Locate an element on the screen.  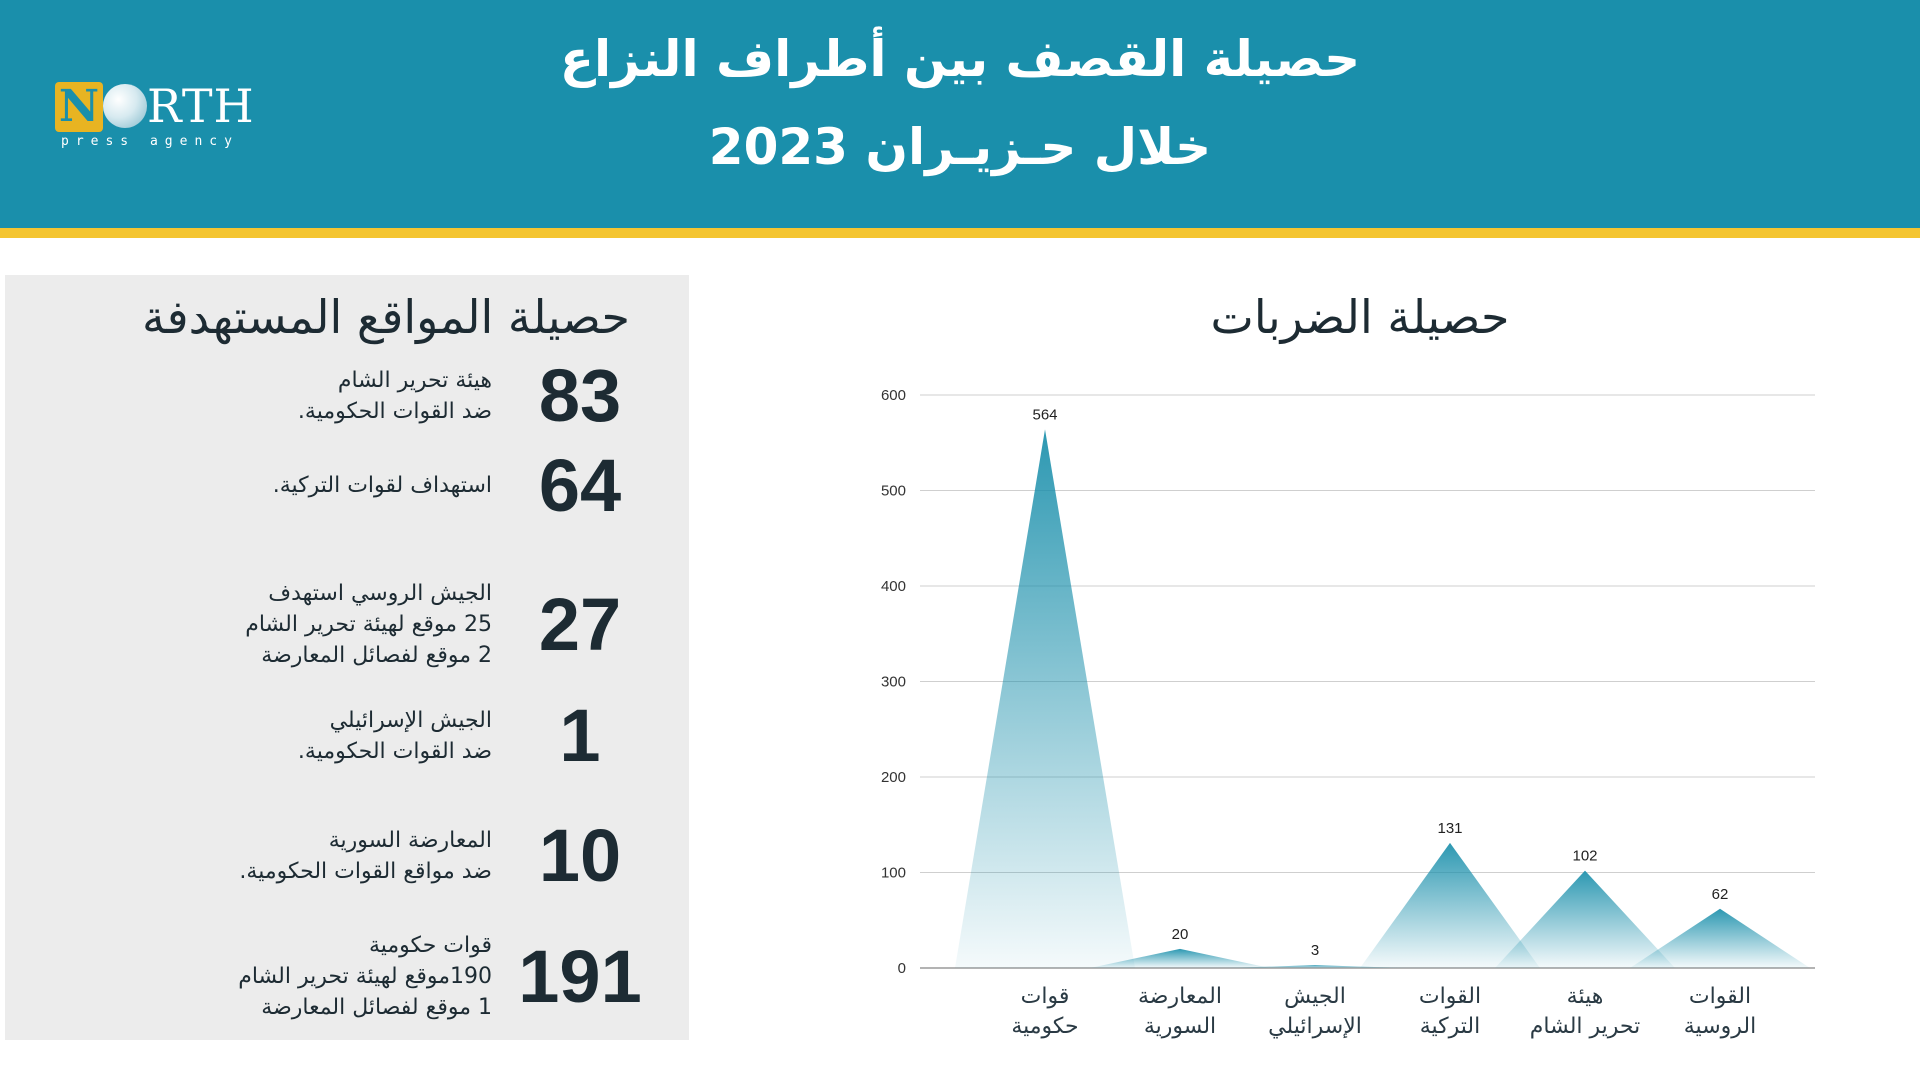
data-label: 564 is located at coordinates (1044, 414).